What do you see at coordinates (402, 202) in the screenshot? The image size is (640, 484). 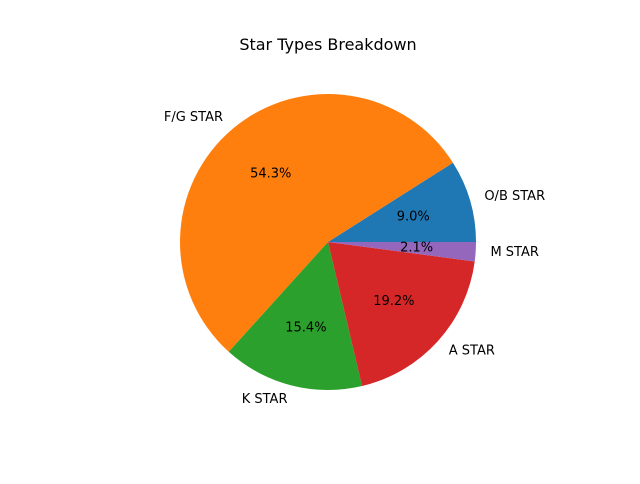 I see `pie-slice-o-b-star` at bounding box center [402, 202].